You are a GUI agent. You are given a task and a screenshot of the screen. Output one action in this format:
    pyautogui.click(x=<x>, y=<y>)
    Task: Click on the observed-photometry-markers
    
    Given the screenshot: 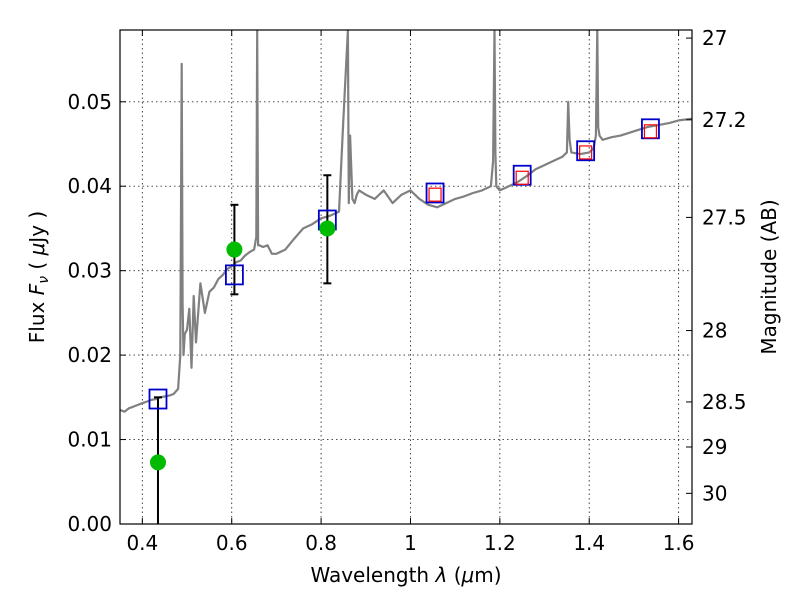 What is the action you would take?
    pyautogui.click(x=543, y=163)
    